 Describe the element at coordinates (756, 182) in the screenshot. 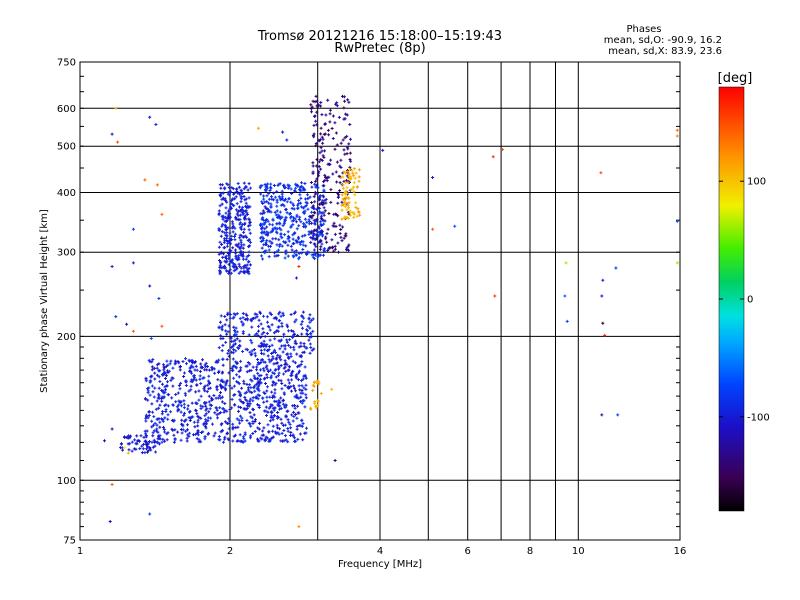

I see `colorbar-tick-label: 100` at that location.